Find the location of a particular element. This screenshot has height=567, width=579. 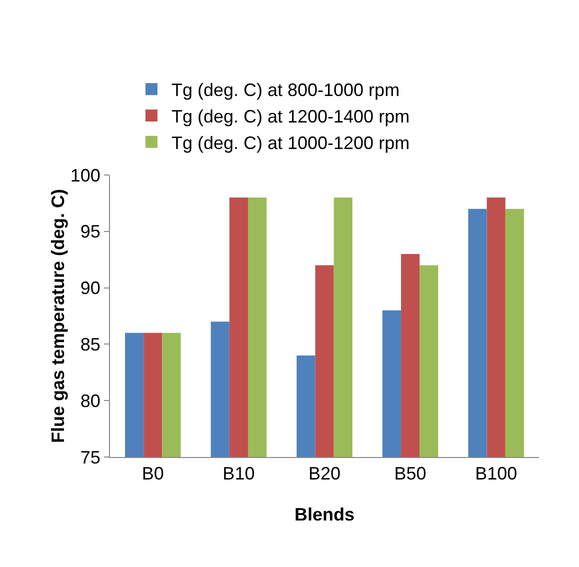

y-axis-title: Flue gas temperature (deg. C) is located at coordinates (58, 316).